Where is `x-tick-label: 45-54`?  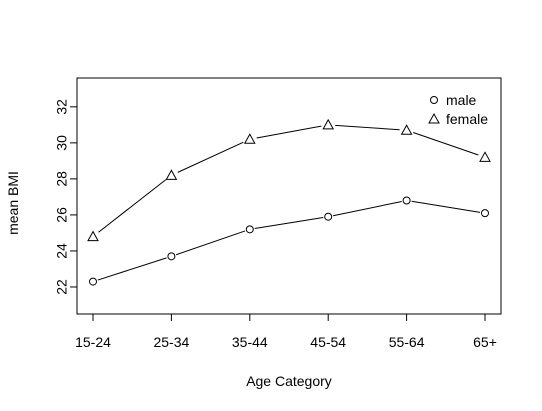
x-tick-label: 45-54 is located at coordinates (328, 342).